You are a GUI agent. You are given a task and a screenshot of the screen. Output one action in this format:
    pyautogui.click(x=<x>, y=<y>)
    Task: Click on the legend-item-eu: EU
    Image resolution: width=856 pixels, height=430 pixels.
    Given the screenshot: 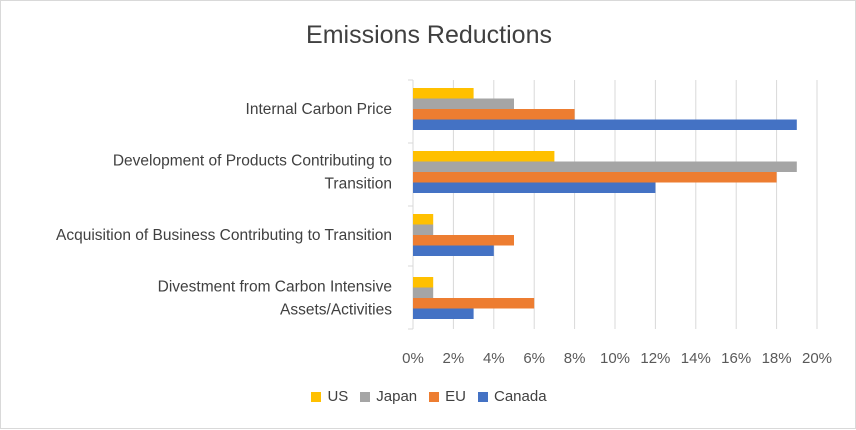 What is the action you would take?
    pyautogui.click(x=447, y=396)
    